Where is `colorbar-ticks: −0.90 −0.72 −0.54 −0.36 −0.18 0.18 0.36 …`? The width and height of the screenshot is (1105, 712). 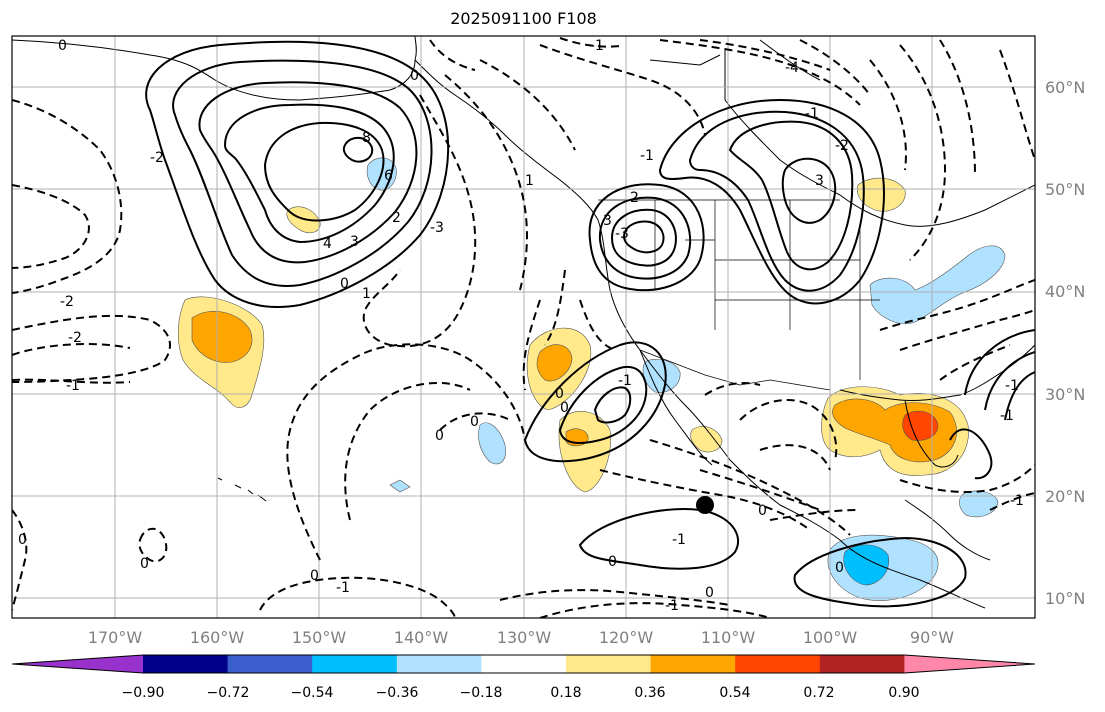
colorbar-ticks: −0.90 −0.72 −0.54 −0.36 −0.18 0.18 0.36 … is located at coordinates (521, 693).